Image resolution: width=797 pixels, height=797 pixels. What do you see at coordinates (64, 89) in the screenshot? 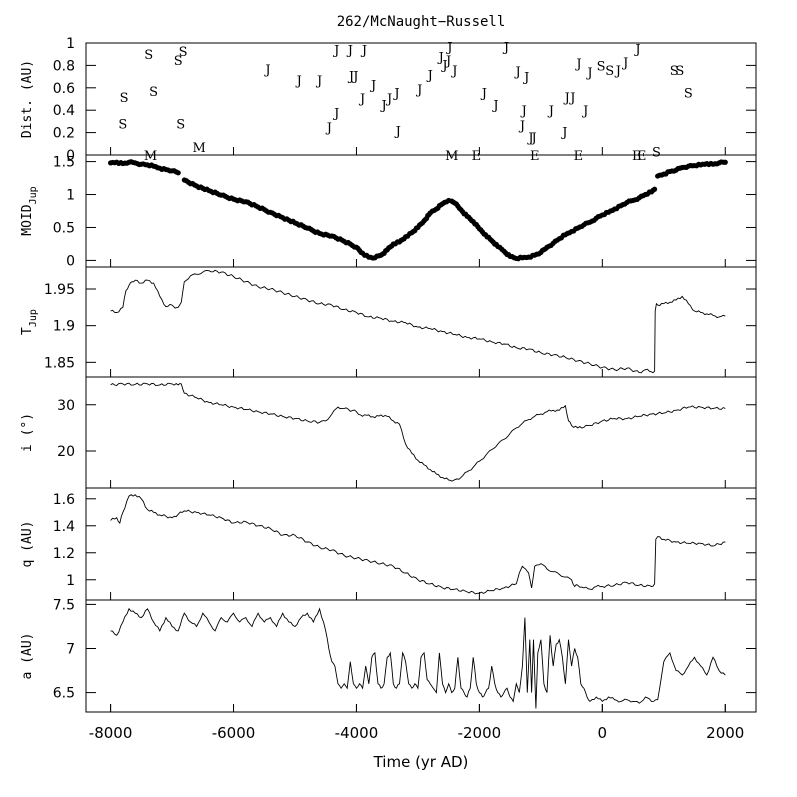
I see `y-tick-label: 0.6` at bounding box center [64, 89].